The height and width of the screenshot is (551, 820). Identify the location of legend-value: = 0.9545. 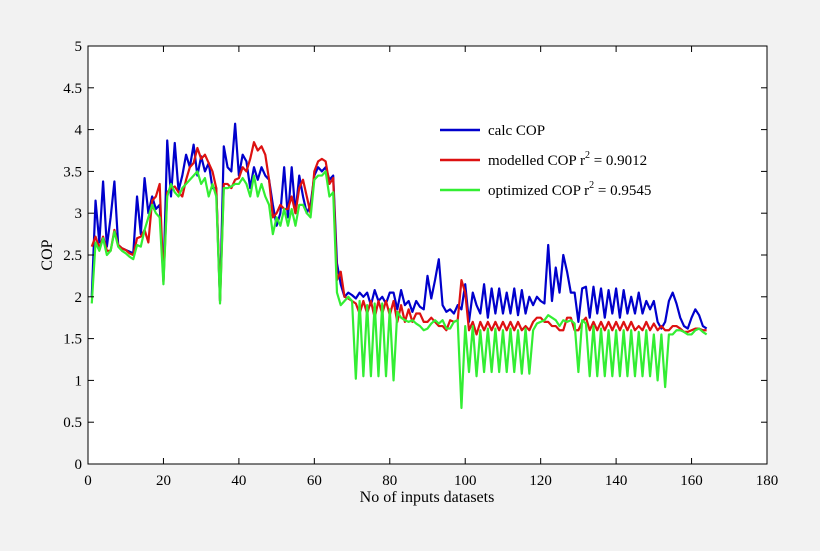
(622, 191).